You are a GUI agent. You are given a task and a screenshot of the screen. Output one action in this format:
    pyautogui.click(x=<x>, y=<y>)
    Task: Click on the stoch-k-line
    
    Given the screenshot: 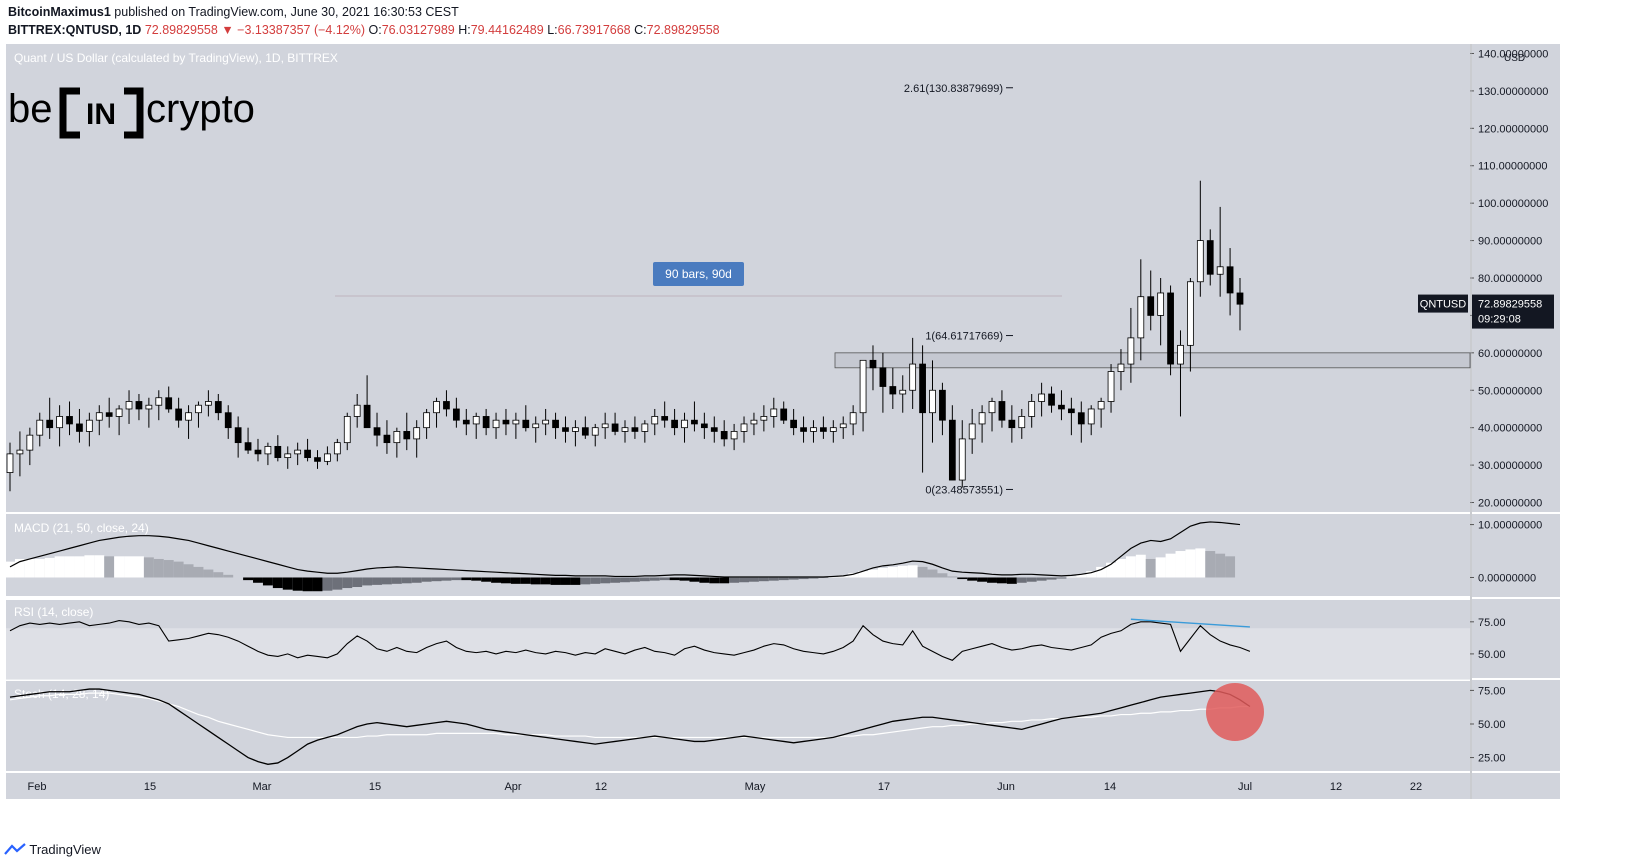 What is the action you would take?
    pyautogui.click(x=630, y=726)
    